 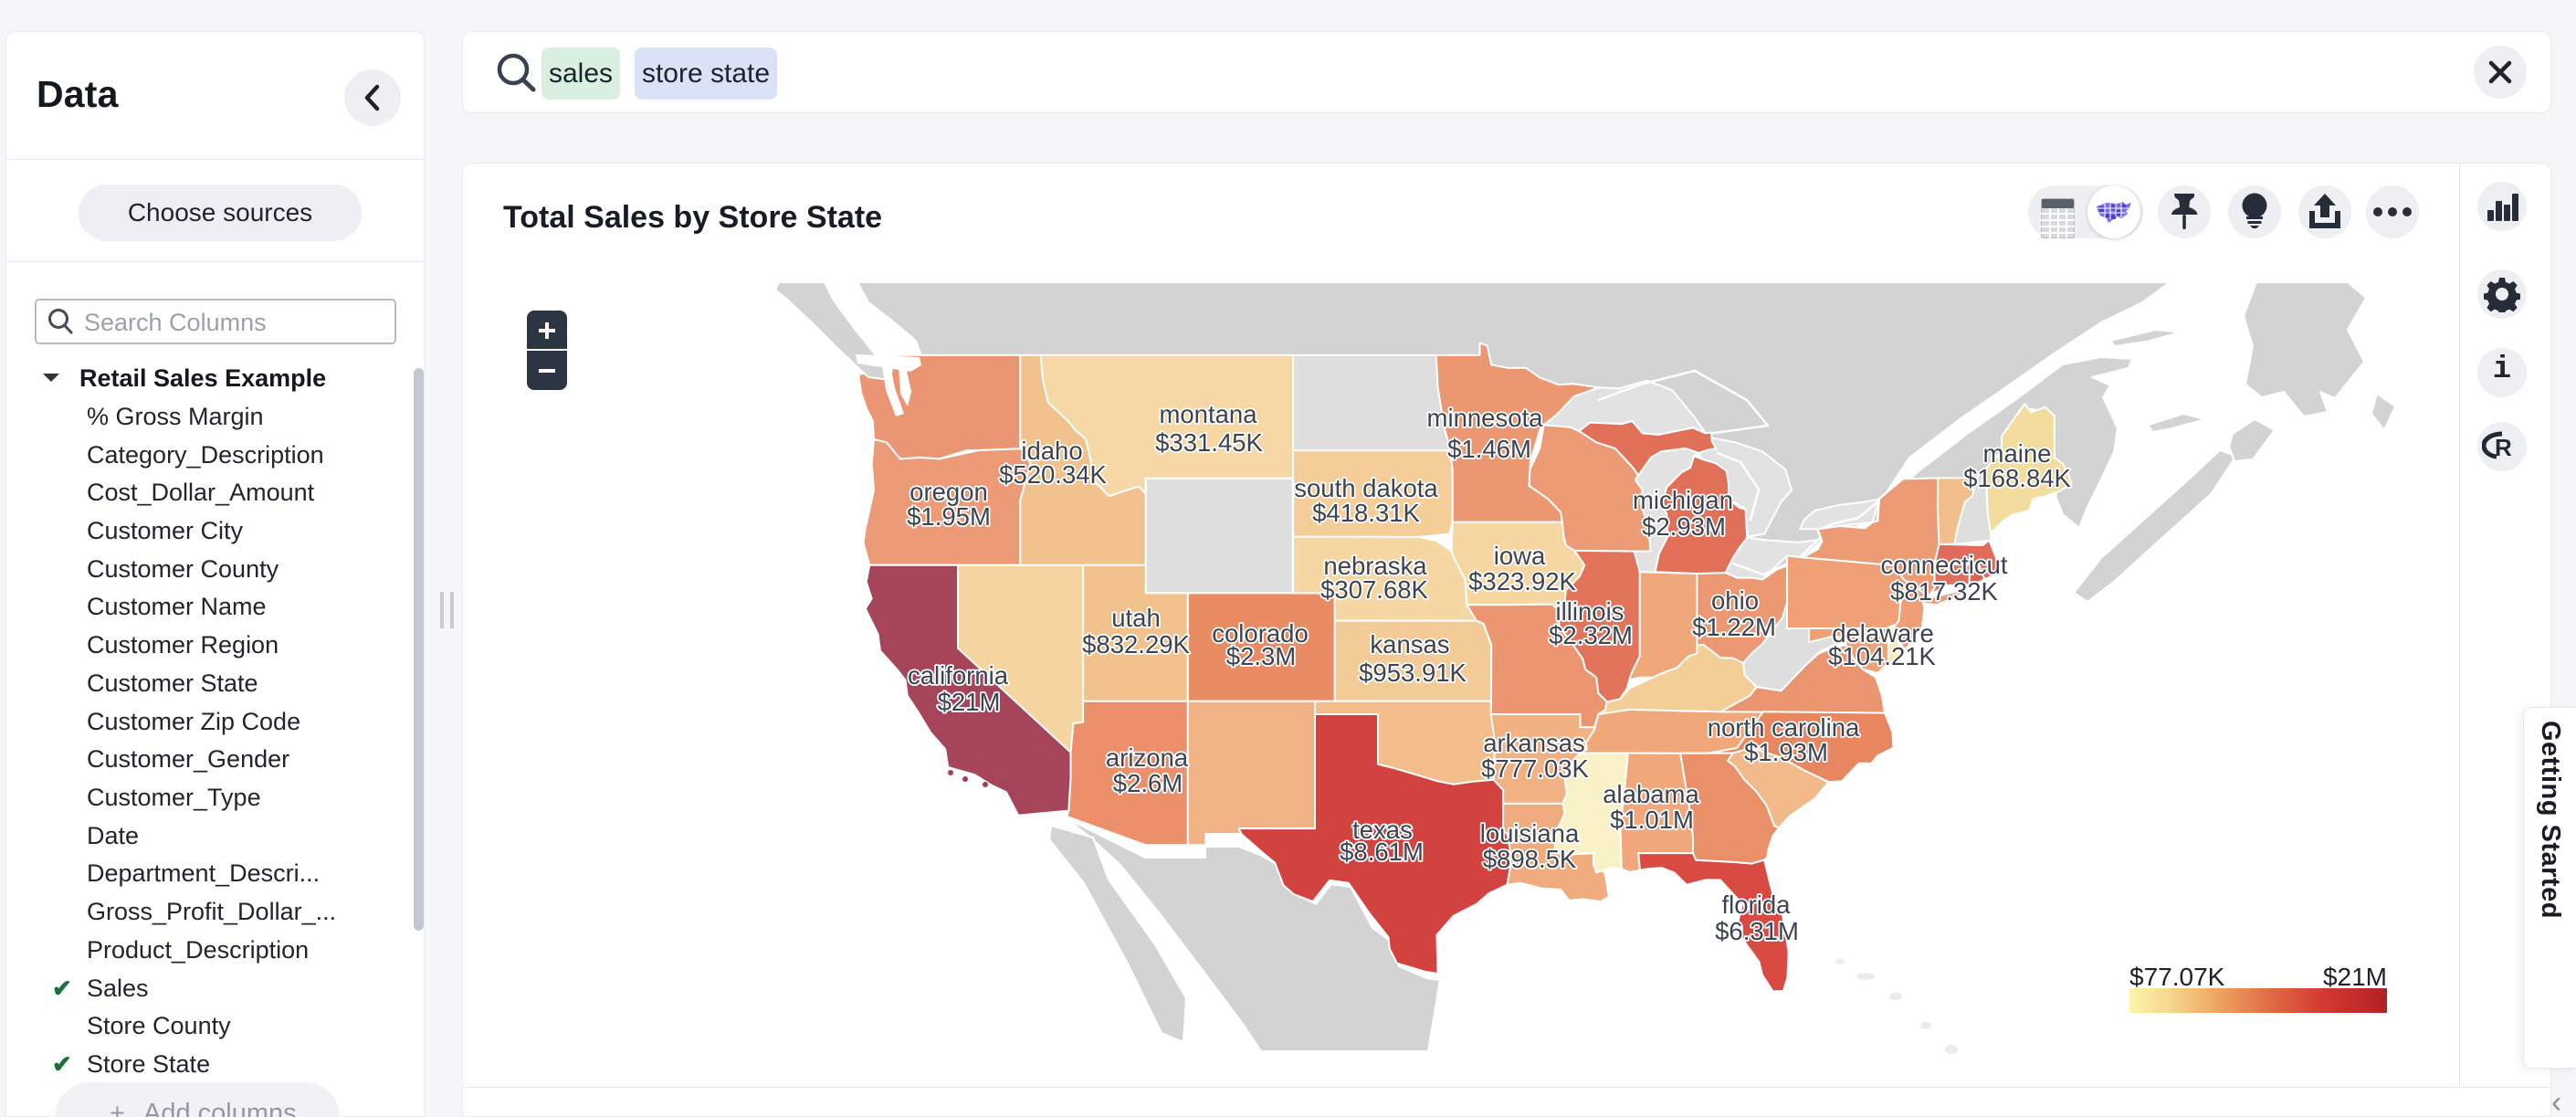 I want to click on svg-text: $1.01M, so click(x=1652, y=820).